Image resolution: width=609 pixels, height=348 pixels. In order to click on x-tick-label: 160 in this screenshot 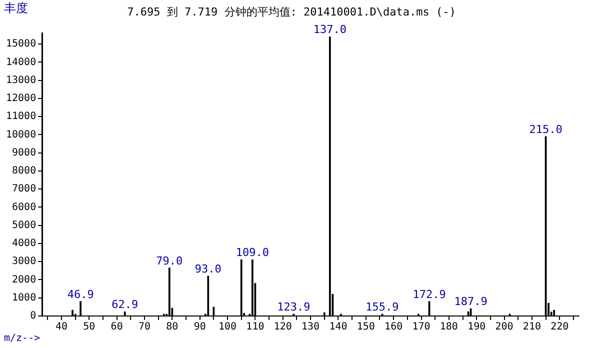, I will do `click(393, 327)`.